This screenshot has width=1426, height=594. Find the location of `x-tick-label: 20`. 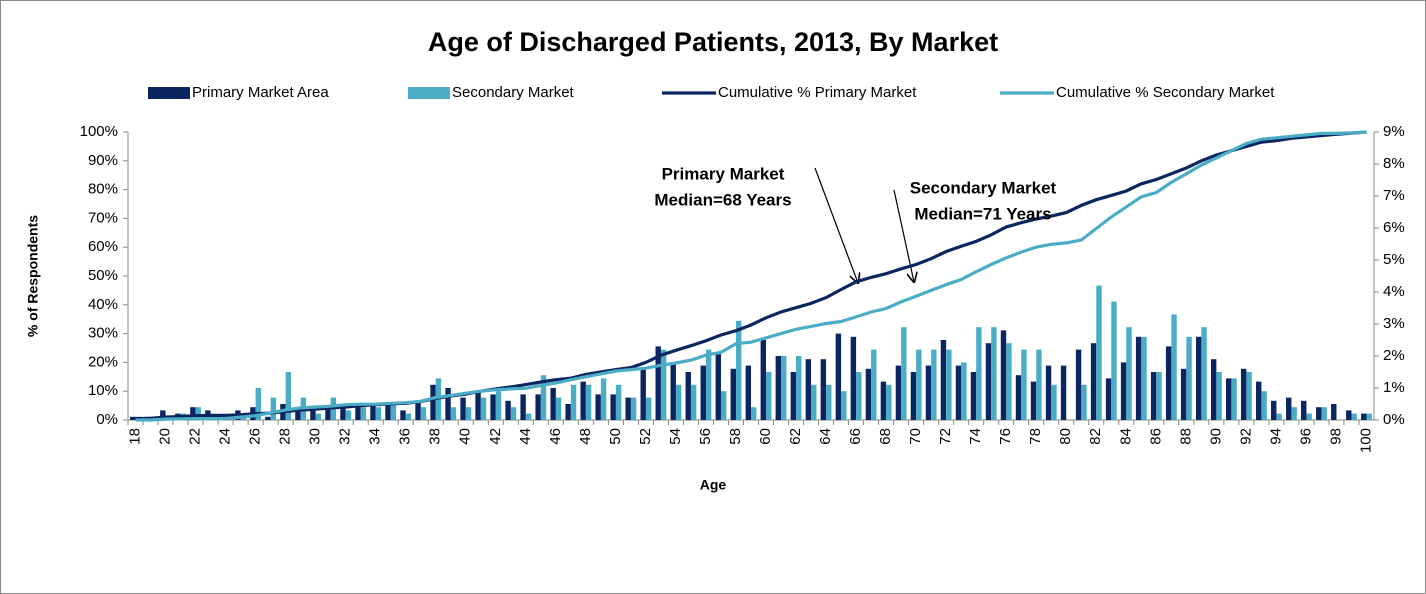

x-tick-label: 20 is located at coordinates (164, 436).